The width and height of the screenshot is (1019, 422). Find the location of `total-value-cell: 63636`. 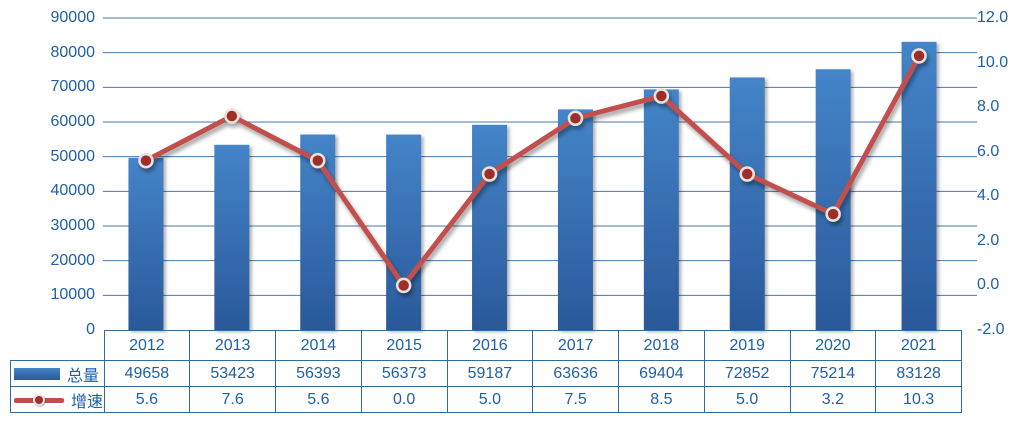

total-value-cell: 63636 is located at coordinates (575, 373).